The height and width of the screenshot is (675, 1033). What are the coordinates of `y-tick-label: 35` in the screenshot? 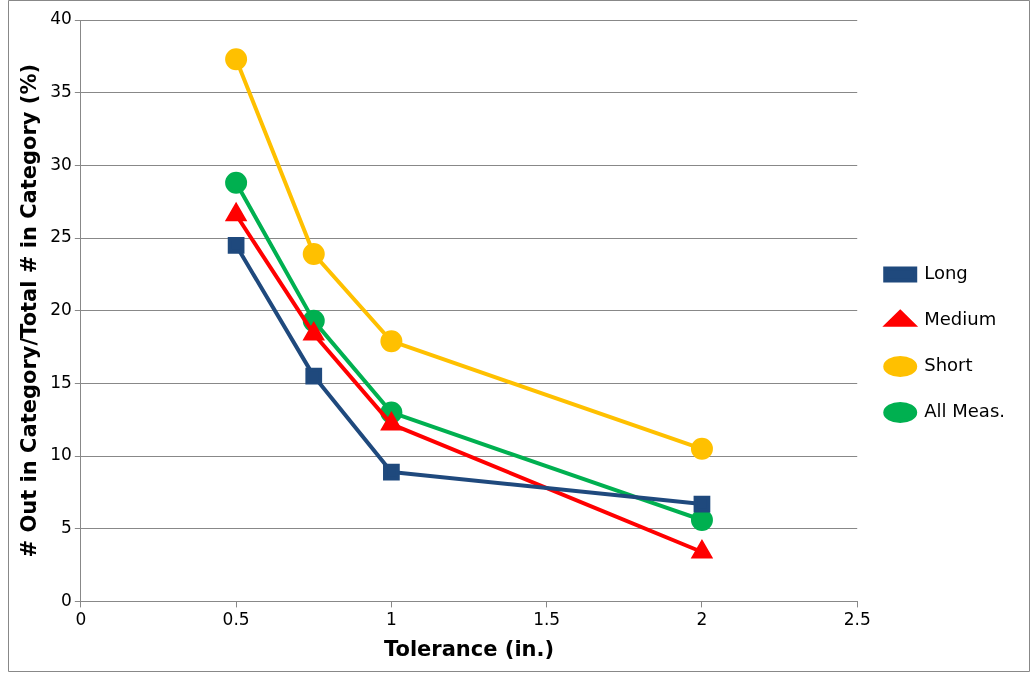 It's located at (61, 91).